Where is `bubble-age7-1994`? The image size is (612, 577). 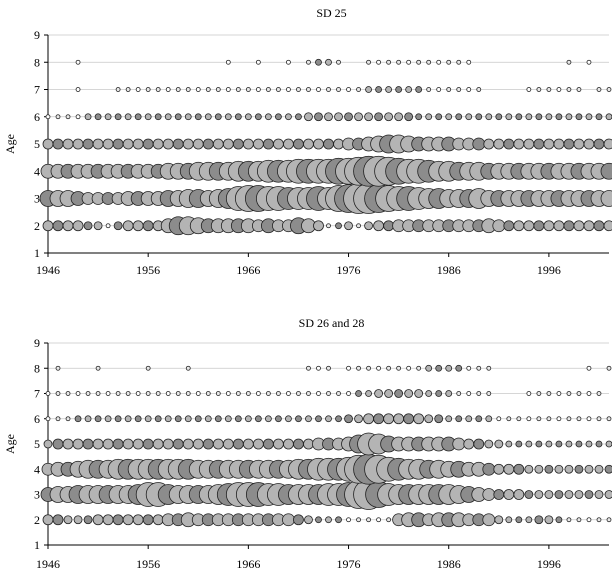 bubble-age7-1994 is located at coordinates (529, 393).